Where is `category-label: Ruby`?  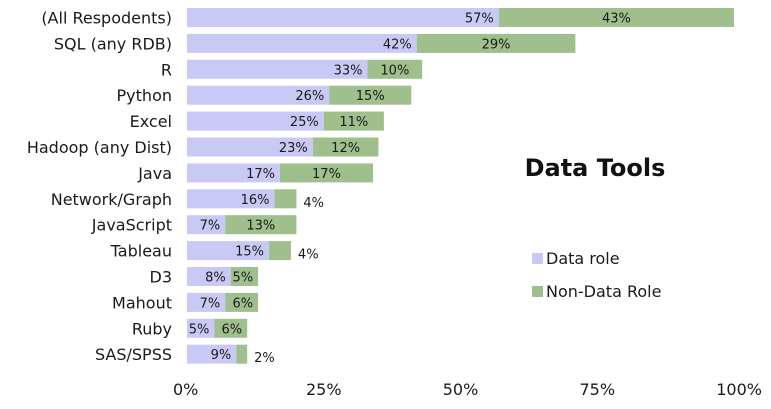 category-label: Ruby is located at coordinates (152, 328).